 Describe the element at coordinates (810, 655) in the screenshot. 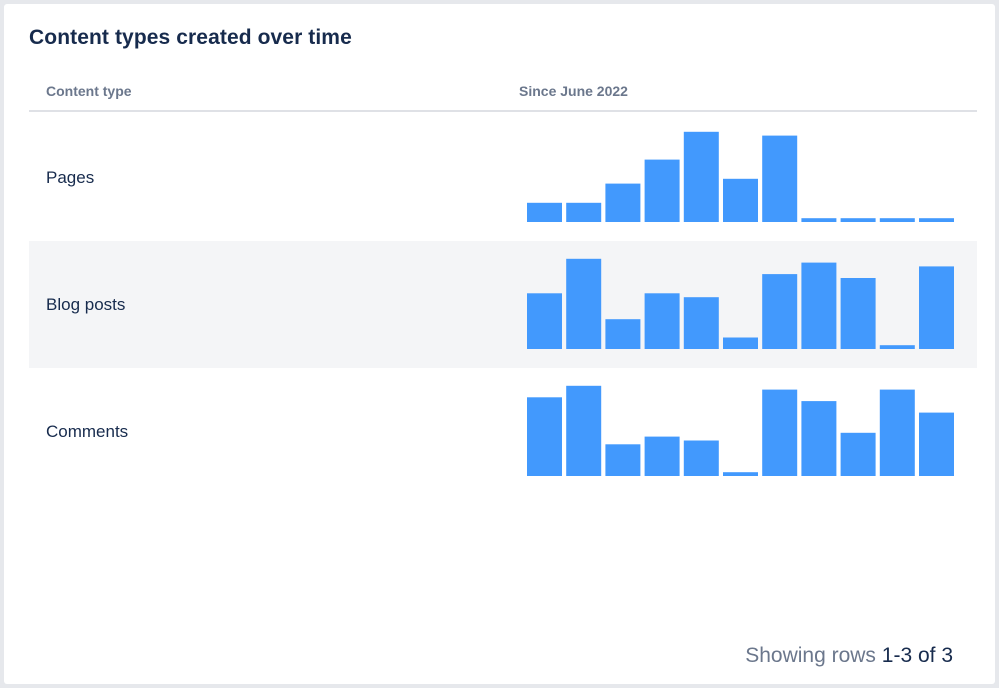

I see `pagination-prefix: Showing rows` at that location.